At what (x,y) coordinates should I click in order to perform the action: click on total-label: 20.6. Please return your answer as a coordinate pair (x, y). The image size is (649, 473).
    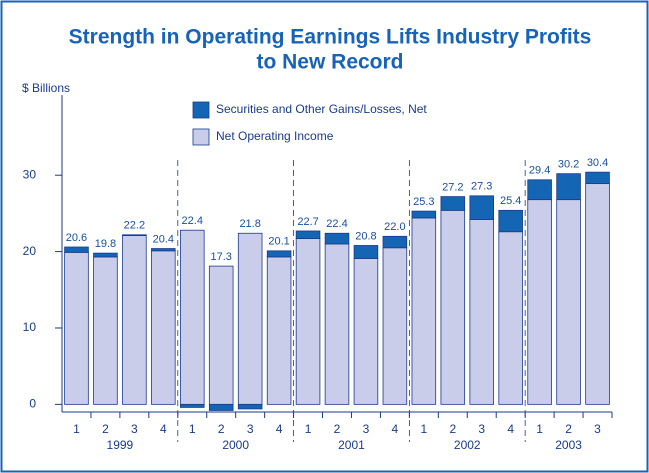
    Looking at the image, I should click on (76, 238).